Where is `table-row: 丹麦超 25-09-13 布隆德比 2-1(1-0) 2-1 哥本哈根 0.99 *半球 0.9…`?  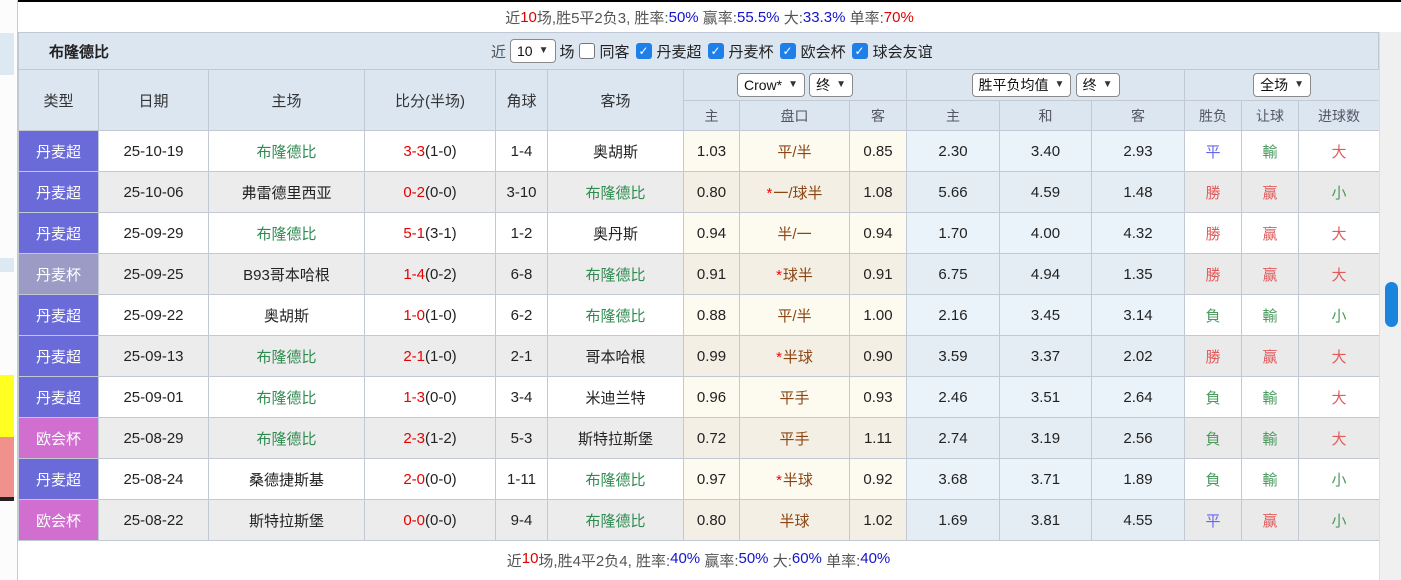
table-row: 丹麦超 25-09-13 布隆德比 2-1(1-0) 2-1 哥本哈根 0.99 *半球 0.9… is located at coordinates (699, 356).